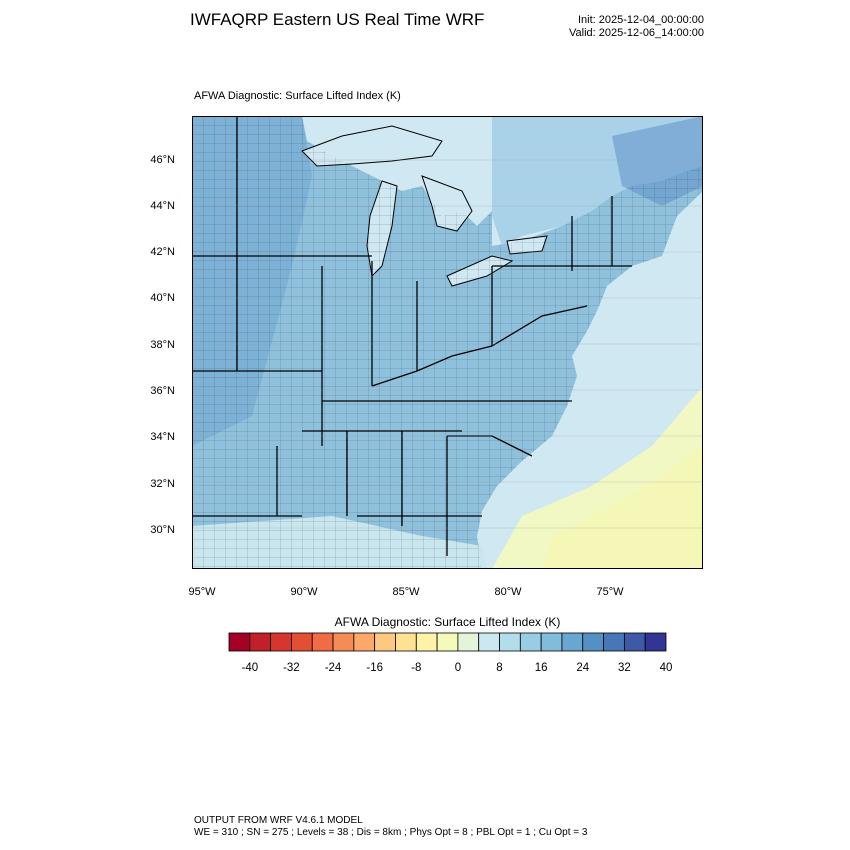 This screenshot has width=850, height=850. Describe the element at coordinates (162, 252) in the screenshot. I see `lat-label-42: 42°N` at that location.